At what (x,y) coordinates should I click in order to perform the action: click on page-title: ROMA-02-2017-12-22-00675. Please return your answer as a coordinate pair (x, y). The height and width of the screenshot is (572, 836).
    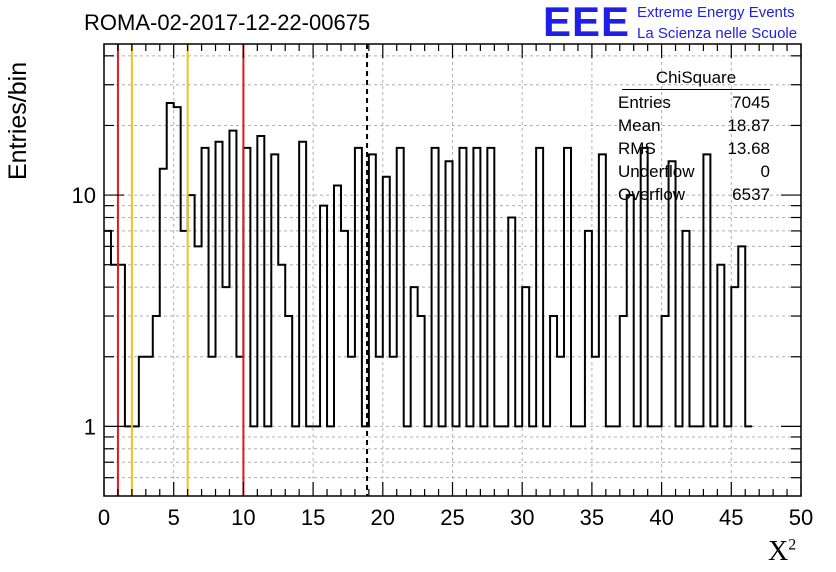
    Looking at the image, I should click on (227, 22).